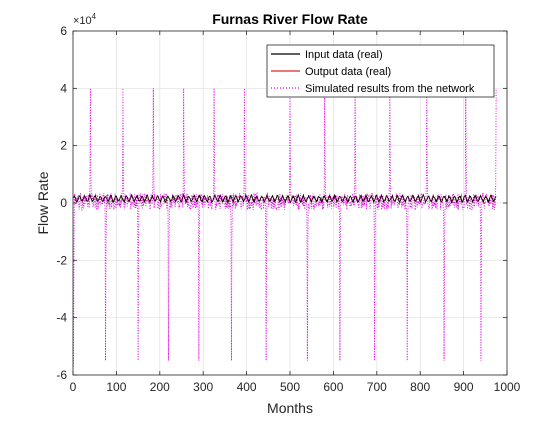 This screenshot has height=425, width=560. I want to click on y-tick-label: 6, so click(63, 31).